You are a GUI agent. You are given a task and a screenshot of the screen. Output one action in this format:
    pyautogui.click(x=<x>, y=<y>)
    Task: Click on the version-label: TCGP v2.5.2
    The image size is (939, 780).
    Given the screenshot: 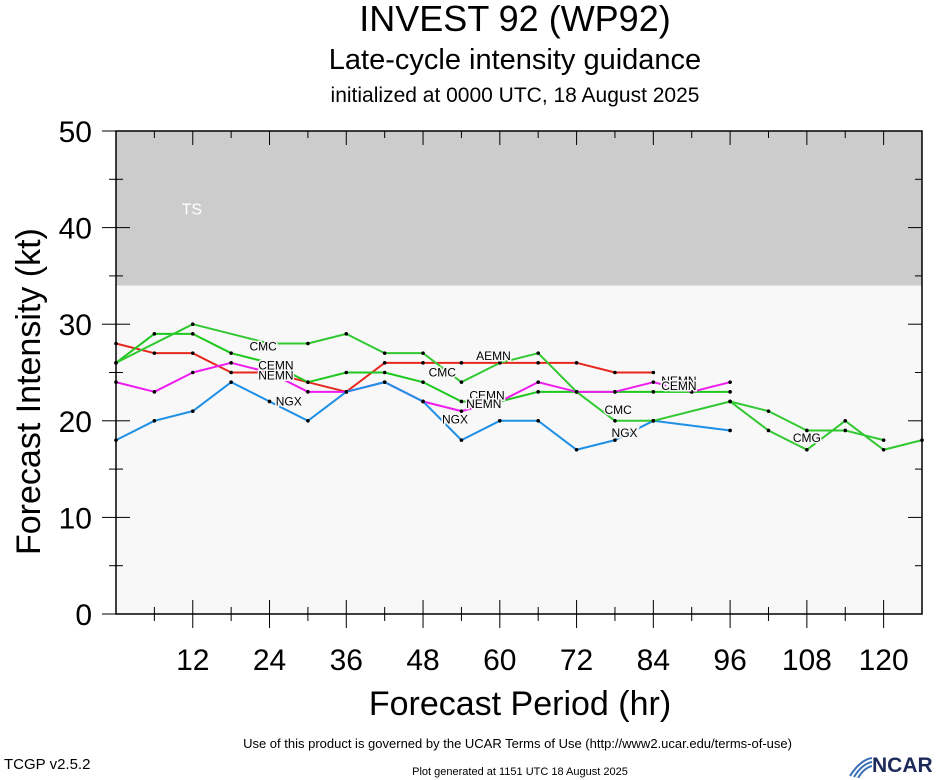 What is the action you would take?
    pyautogui.click(x=47, y=764)
    